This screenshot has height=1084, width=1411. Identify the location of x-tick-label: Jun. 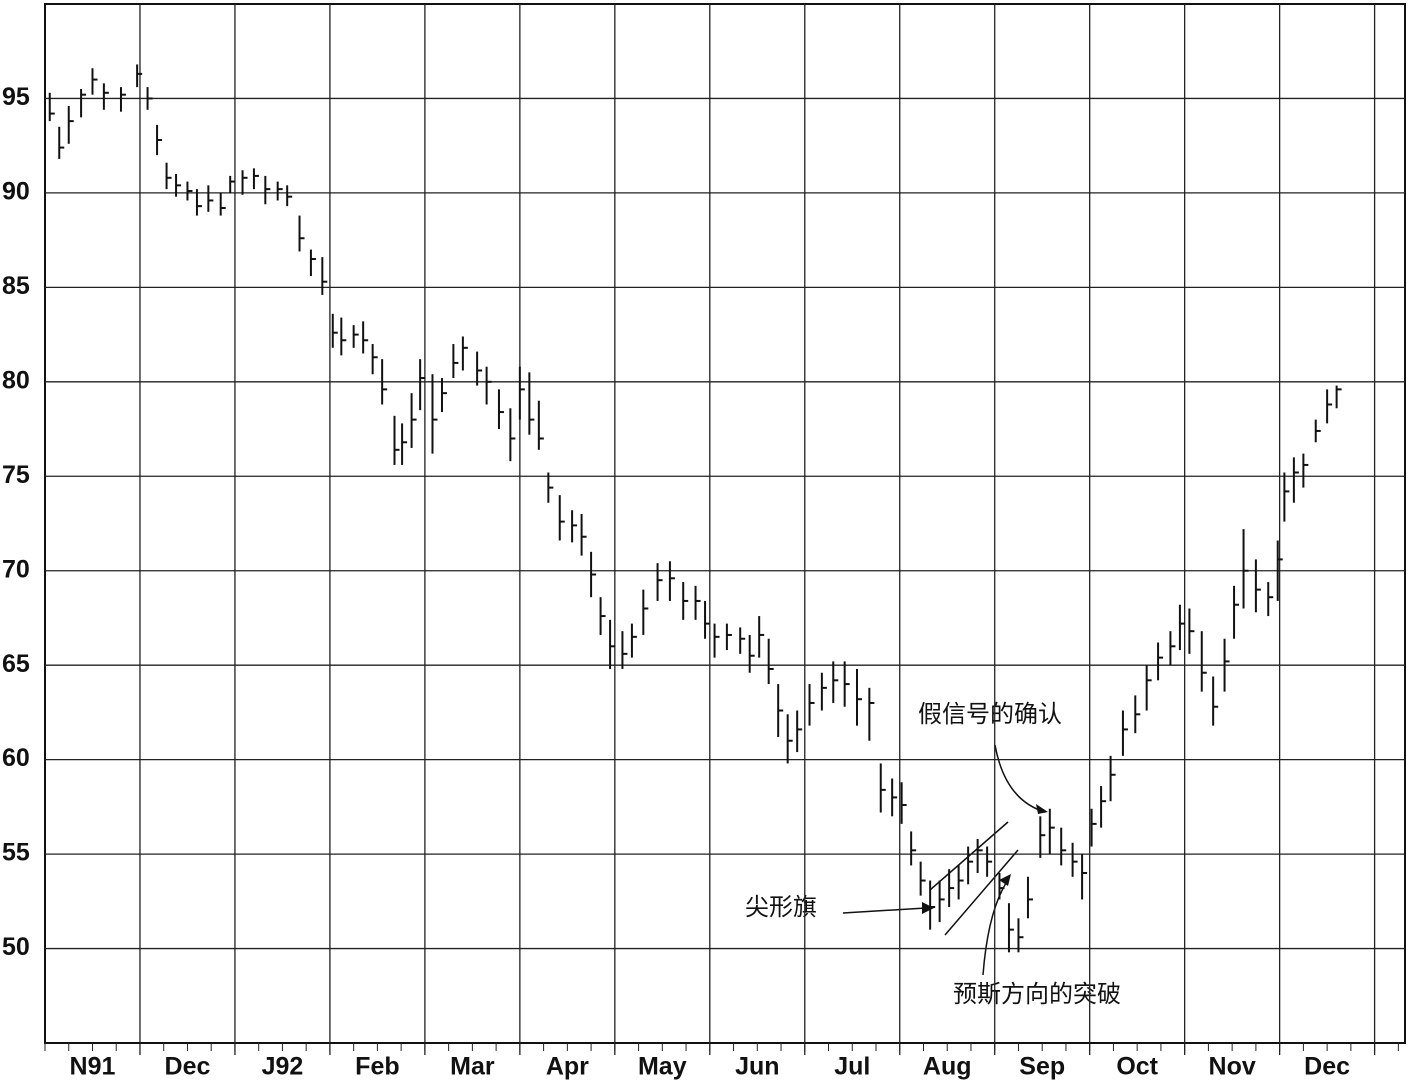
(757, 1067).